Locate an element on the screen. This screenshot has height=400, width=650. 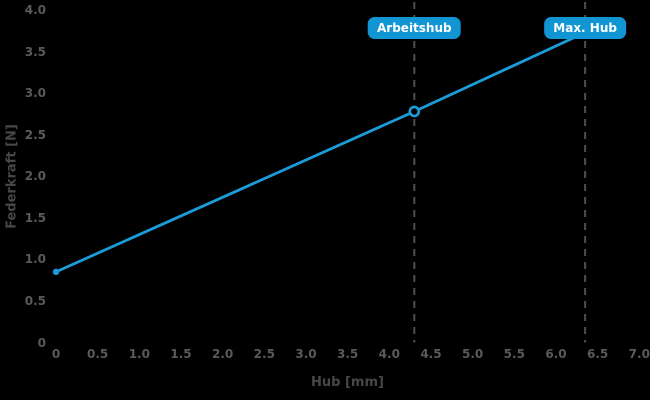
x-tick-label: 0.5 is located at coordinates (98, 354).